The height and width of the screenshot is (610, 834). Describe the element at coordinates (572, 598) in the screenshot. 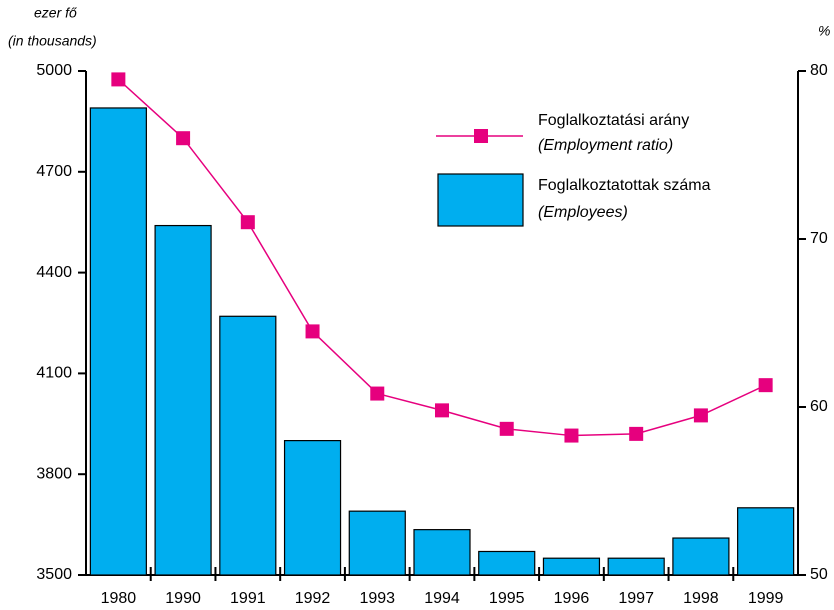

I see `x-tick-label: 1996` at that location.